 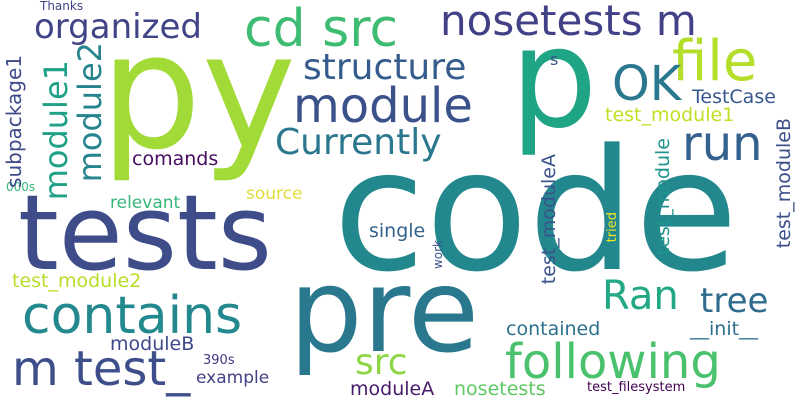 What do you see at coordinates (734, 97) in the screenshot?
I see `word-testcase: TestCase` at bounding box center [734, 97].